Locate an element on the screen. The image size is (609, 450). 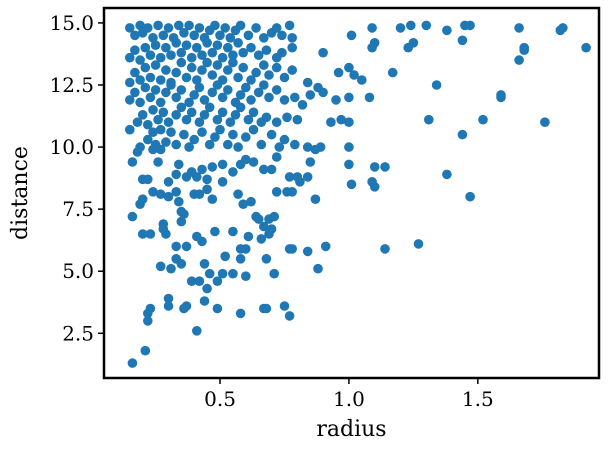
y-tick-label: 12.5 is located at coordinates (71, 85).